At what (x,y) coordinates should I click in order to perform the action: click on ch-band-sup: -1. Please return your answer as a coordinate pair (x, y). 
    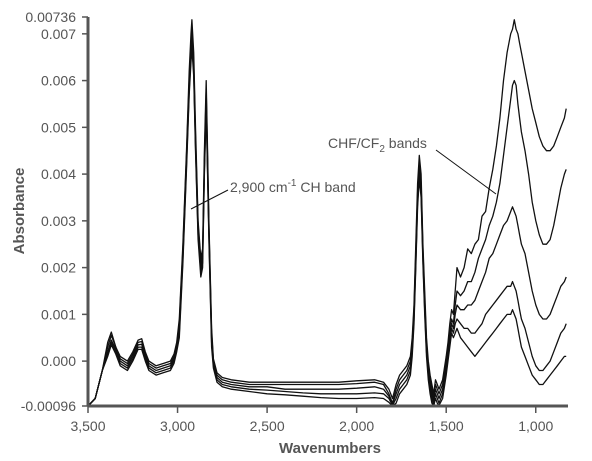
    Looking at the image, I should click on (292, 183).